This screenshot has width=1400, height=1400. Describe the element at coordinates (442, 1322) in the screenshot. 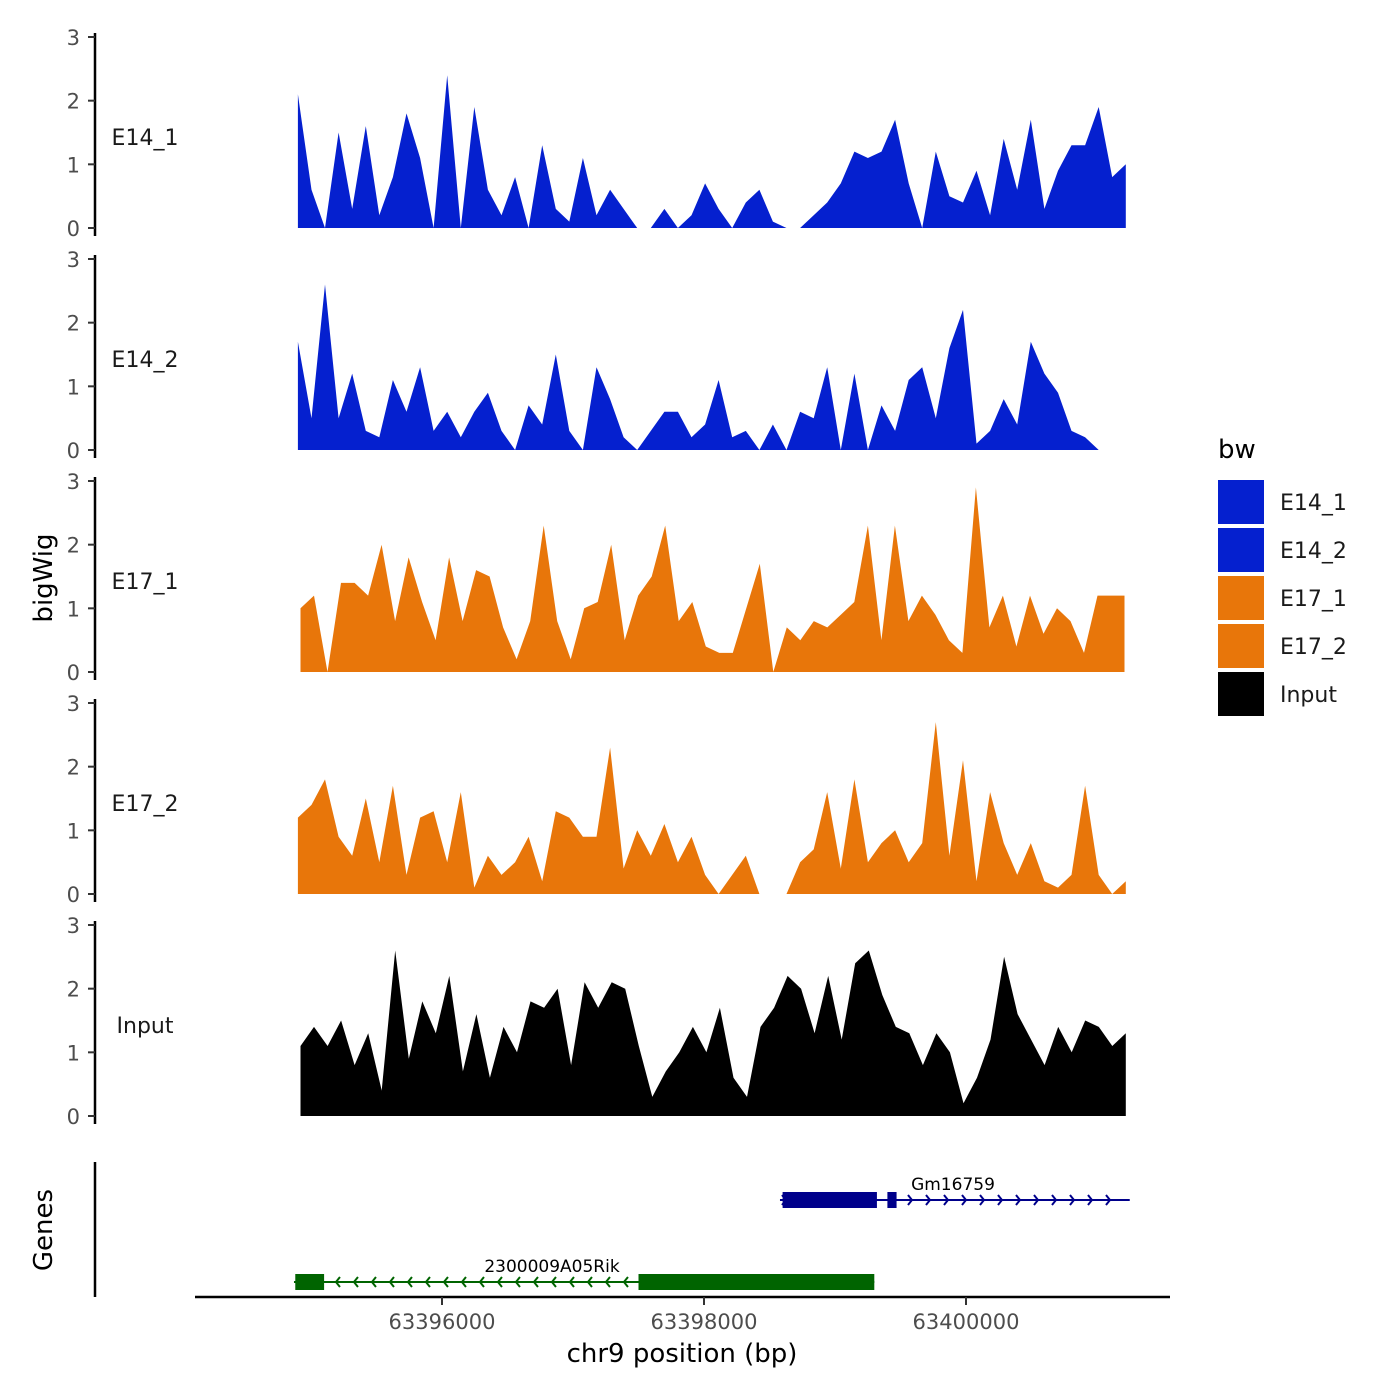

I see `x-tick-label: 63396000` at that location.